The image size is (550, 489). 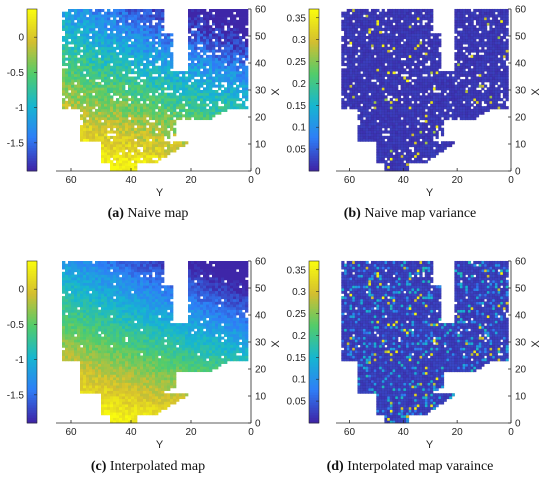 What do you see at coordinates (261, 145) in the screenshot?
I see `y-tick-label: 10` at bounding box center [261, 145].